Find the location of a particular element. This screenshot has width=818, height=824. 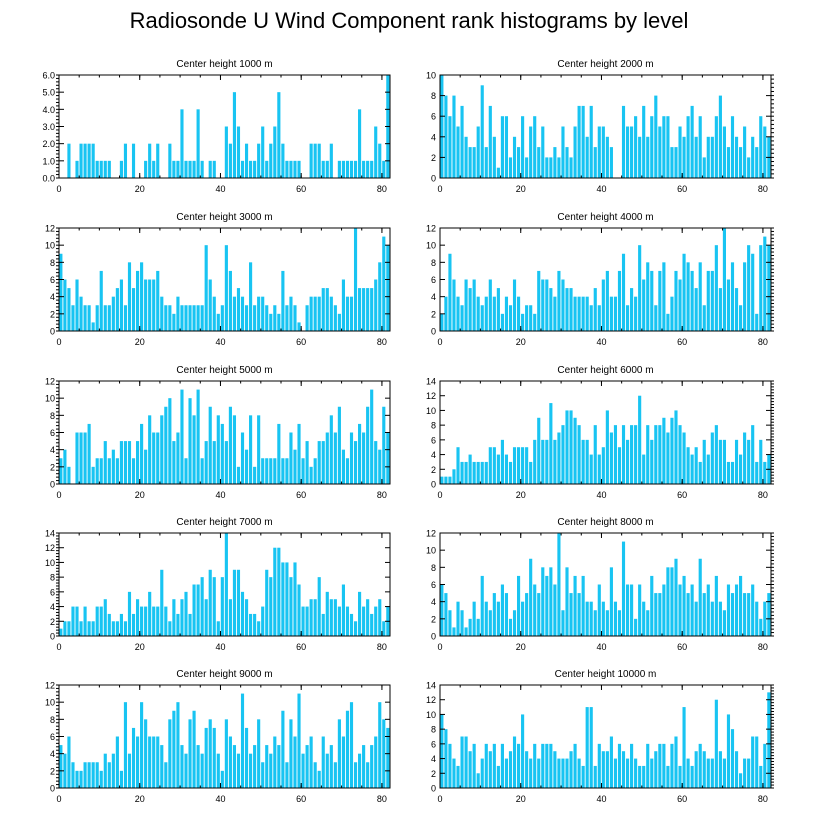

x-tick-label: 20 is located at coordinates (521, 799).